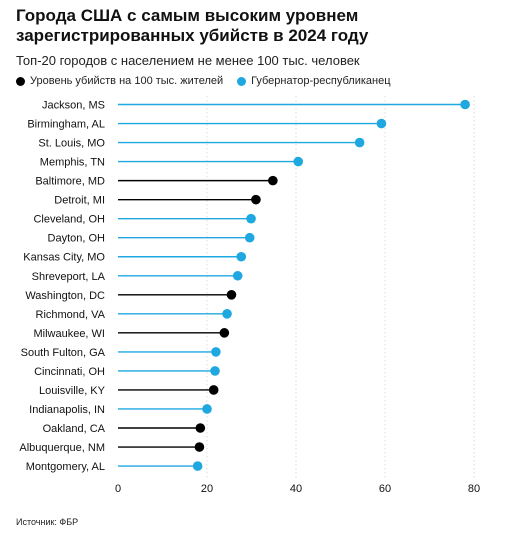 The image size is (528, 535). What do you see at coordinates (73, 106) in the screenshot?
I see `category-label: Jackson, MS` at bounding box center [73, 106].